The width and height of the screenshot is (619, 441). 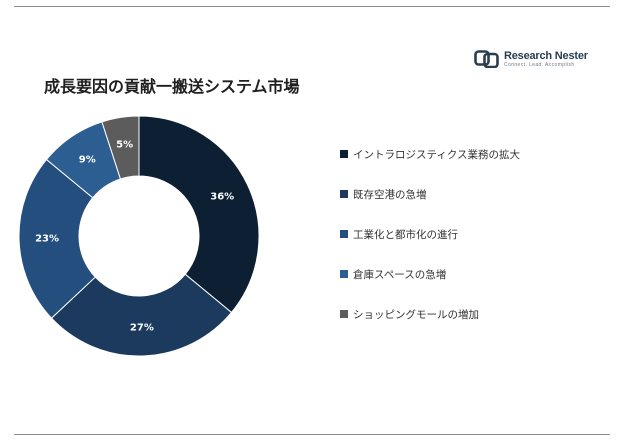 I want to click on legend-label: イントラロジスティクス業務の拡大, so click(x=437, y=154).